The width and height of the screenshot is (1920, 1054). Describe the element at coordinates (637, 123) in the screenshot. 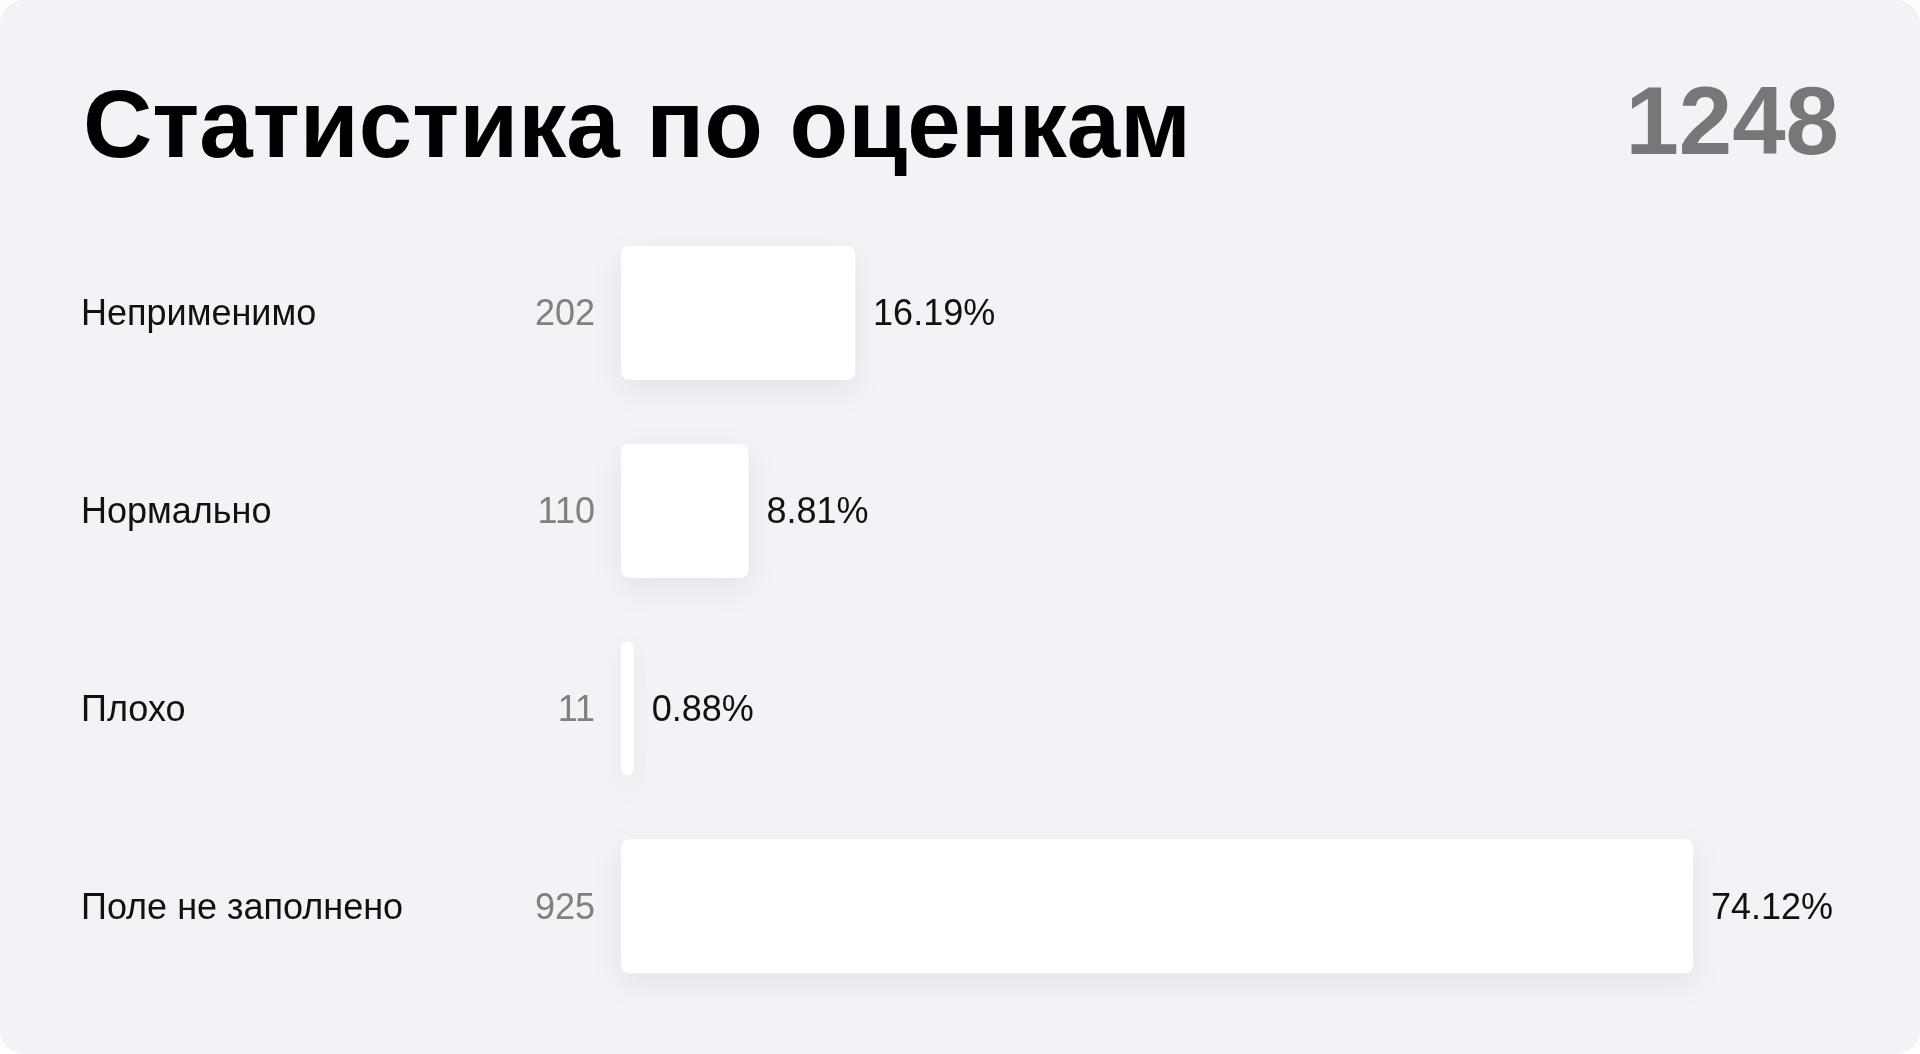

I see `chart-title: Статистика по оценкам` at that location.